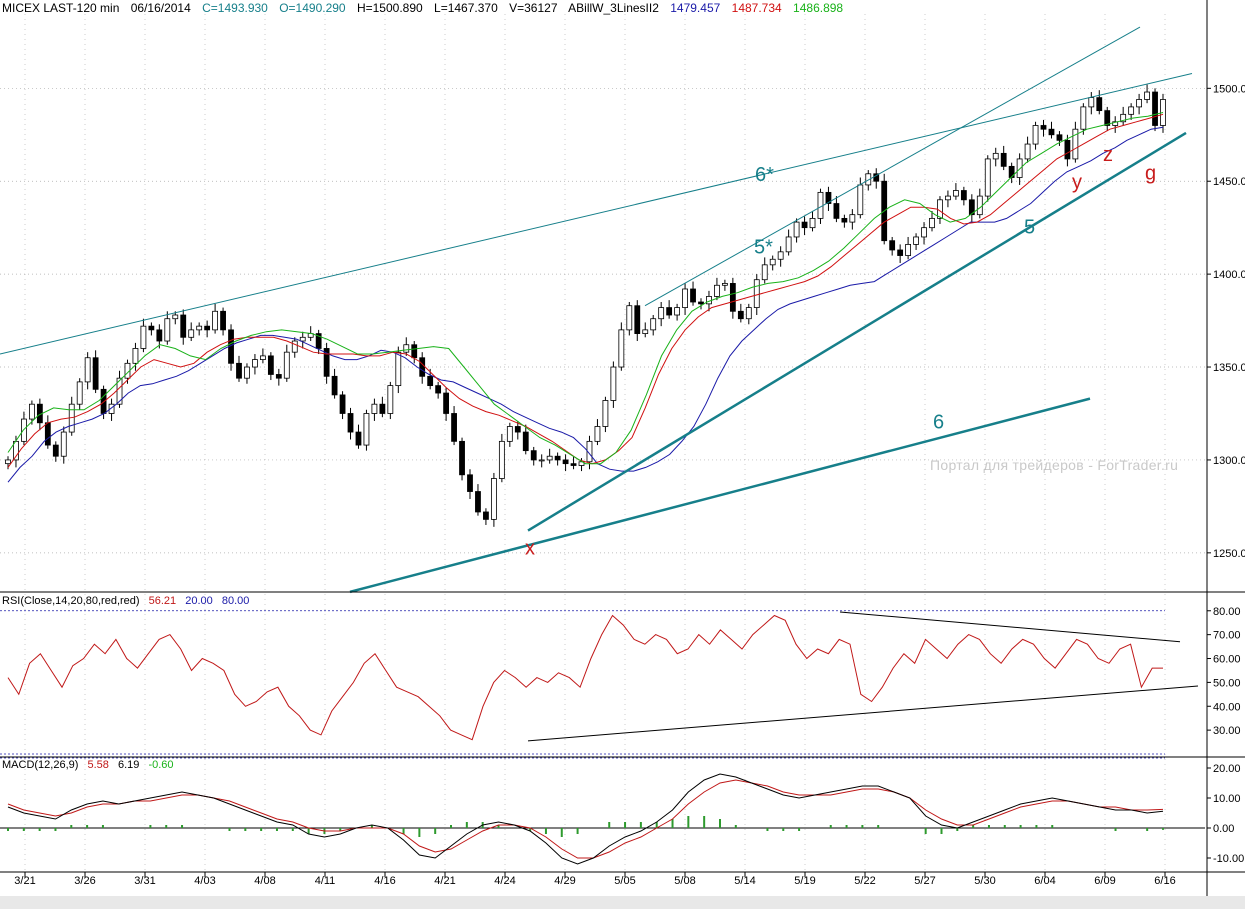  I want to click on wave-label: x, so click(530, 549).